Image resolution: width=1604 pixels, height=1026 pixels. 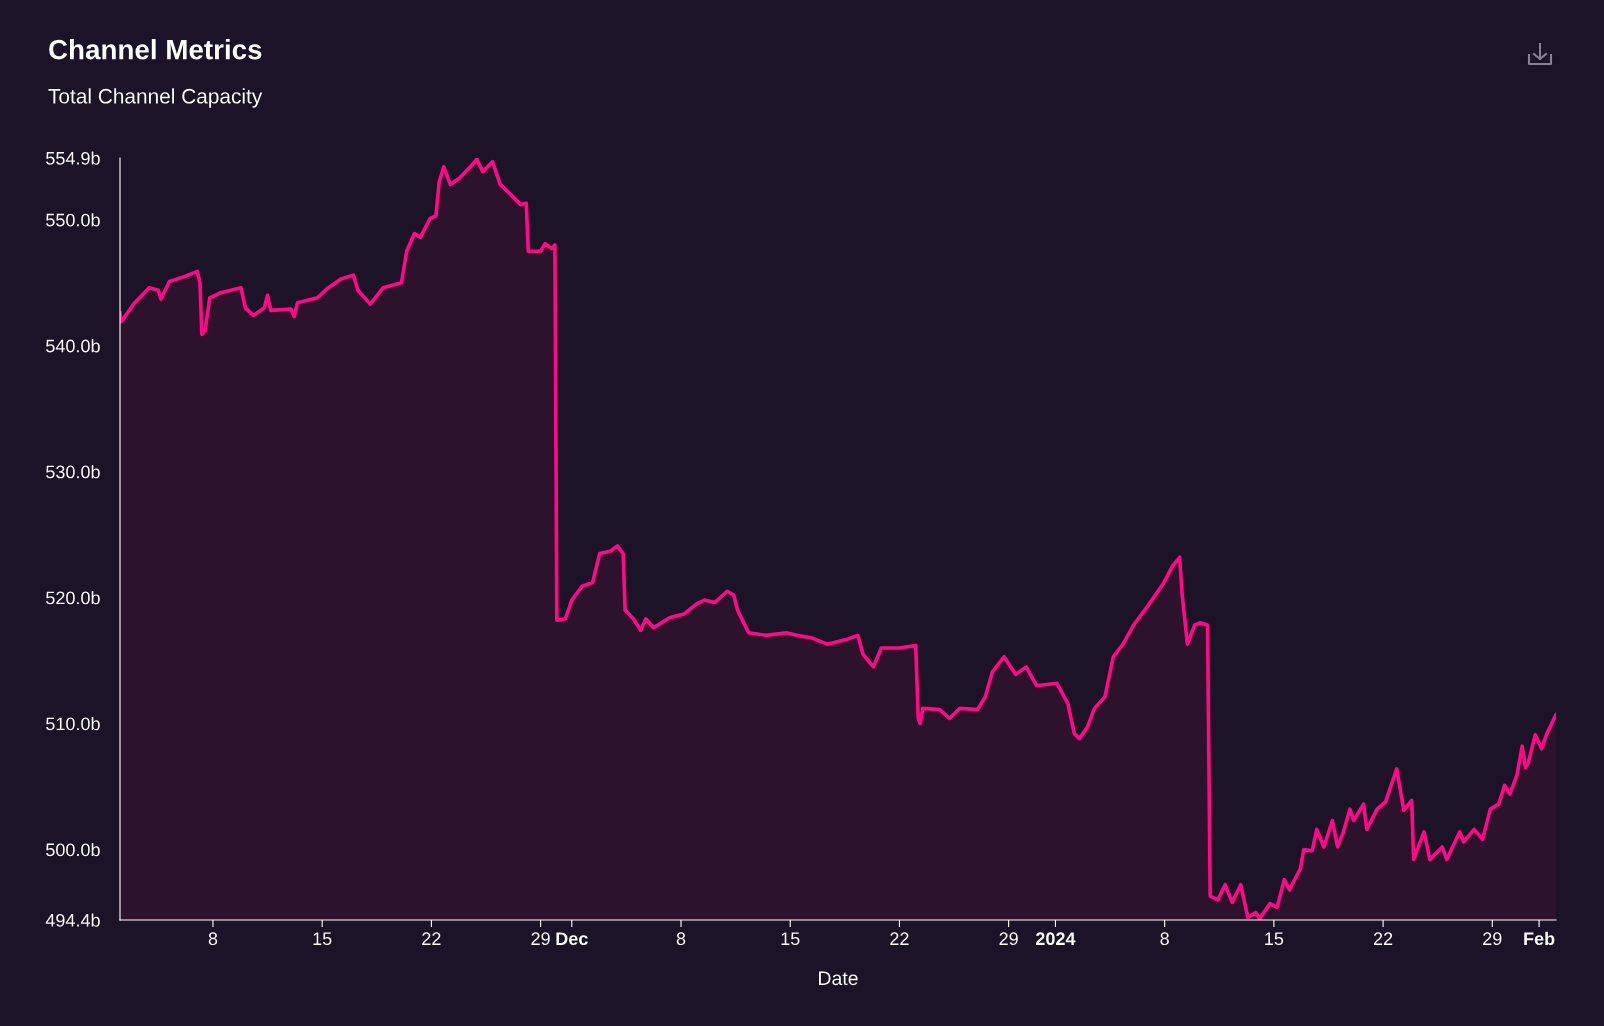 I want to click on x-tick-label: Dec, so click(x=572, y=939).